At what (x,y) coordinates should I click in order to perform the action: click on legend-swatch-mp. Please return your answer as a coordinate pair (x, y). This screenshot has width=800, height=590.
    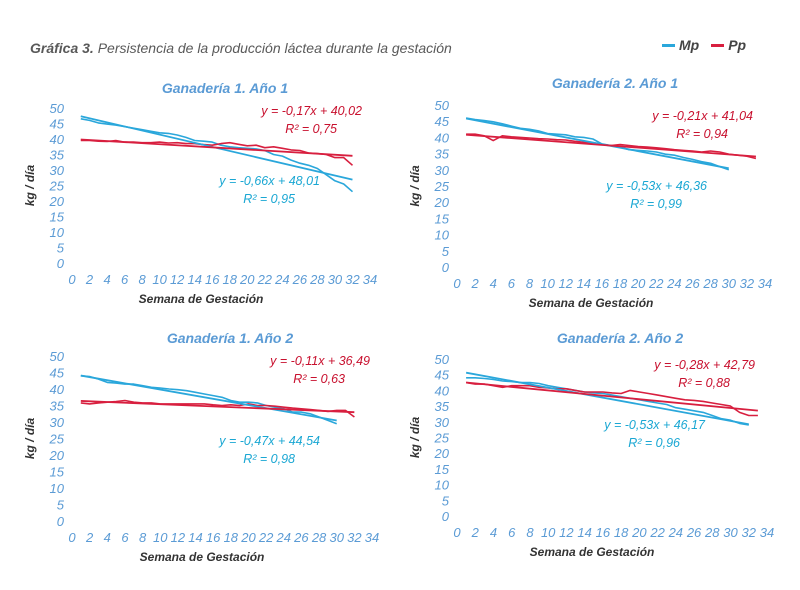
    Looking at the image, I should click on (668, 45).